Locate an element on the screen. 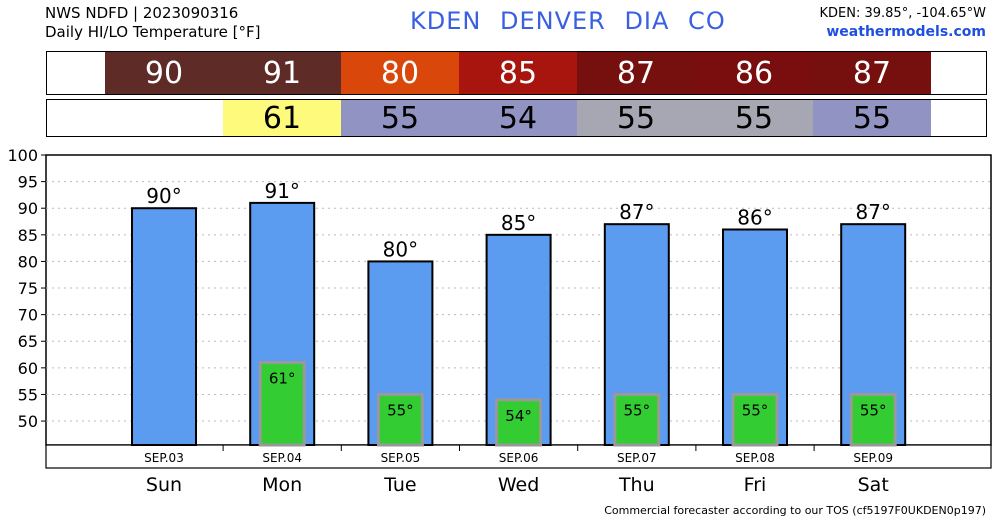 Image resolution: width=1000 pixels, height=520 pixels. lo-temp-label: 54° is located at coordinates (518, 416).